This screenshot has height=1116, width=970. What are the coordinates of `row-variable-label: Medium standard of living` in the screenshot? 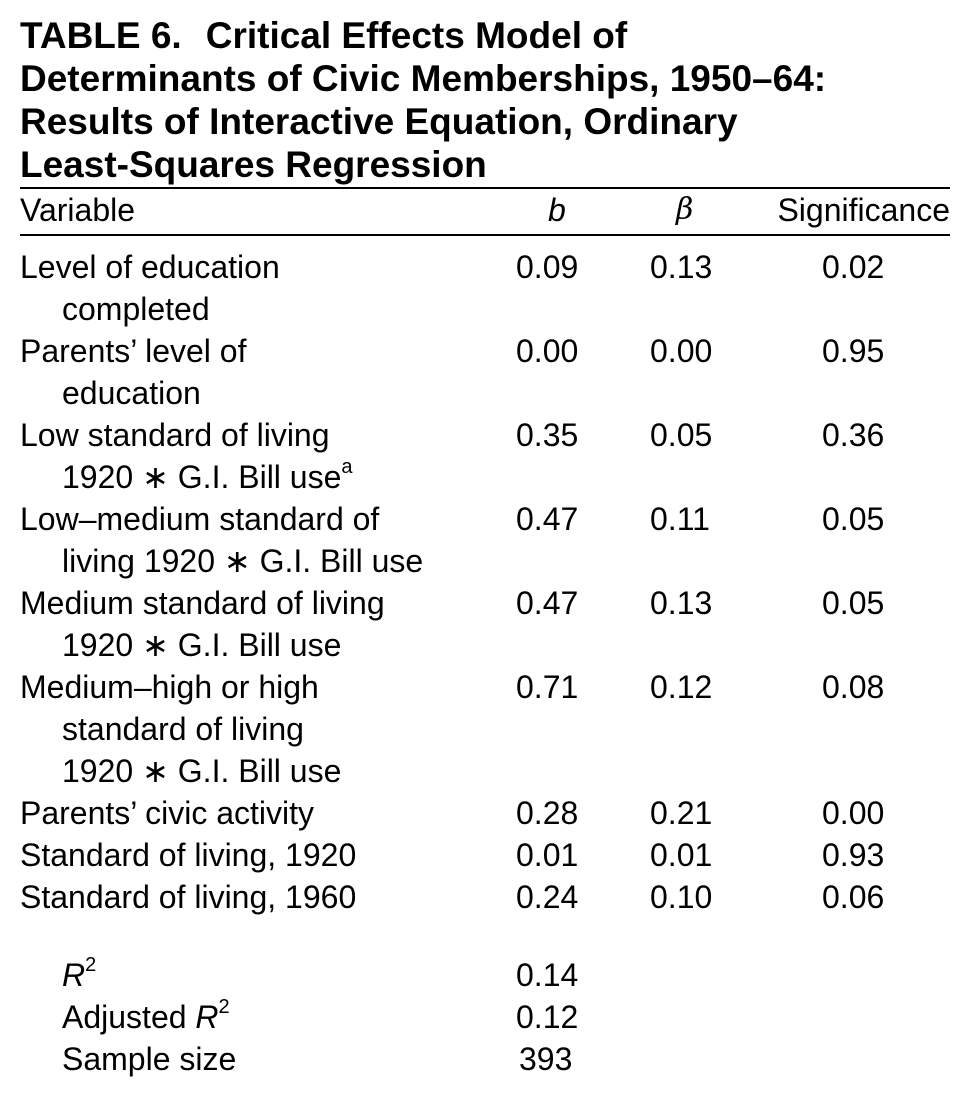 It's located at (202, 603).